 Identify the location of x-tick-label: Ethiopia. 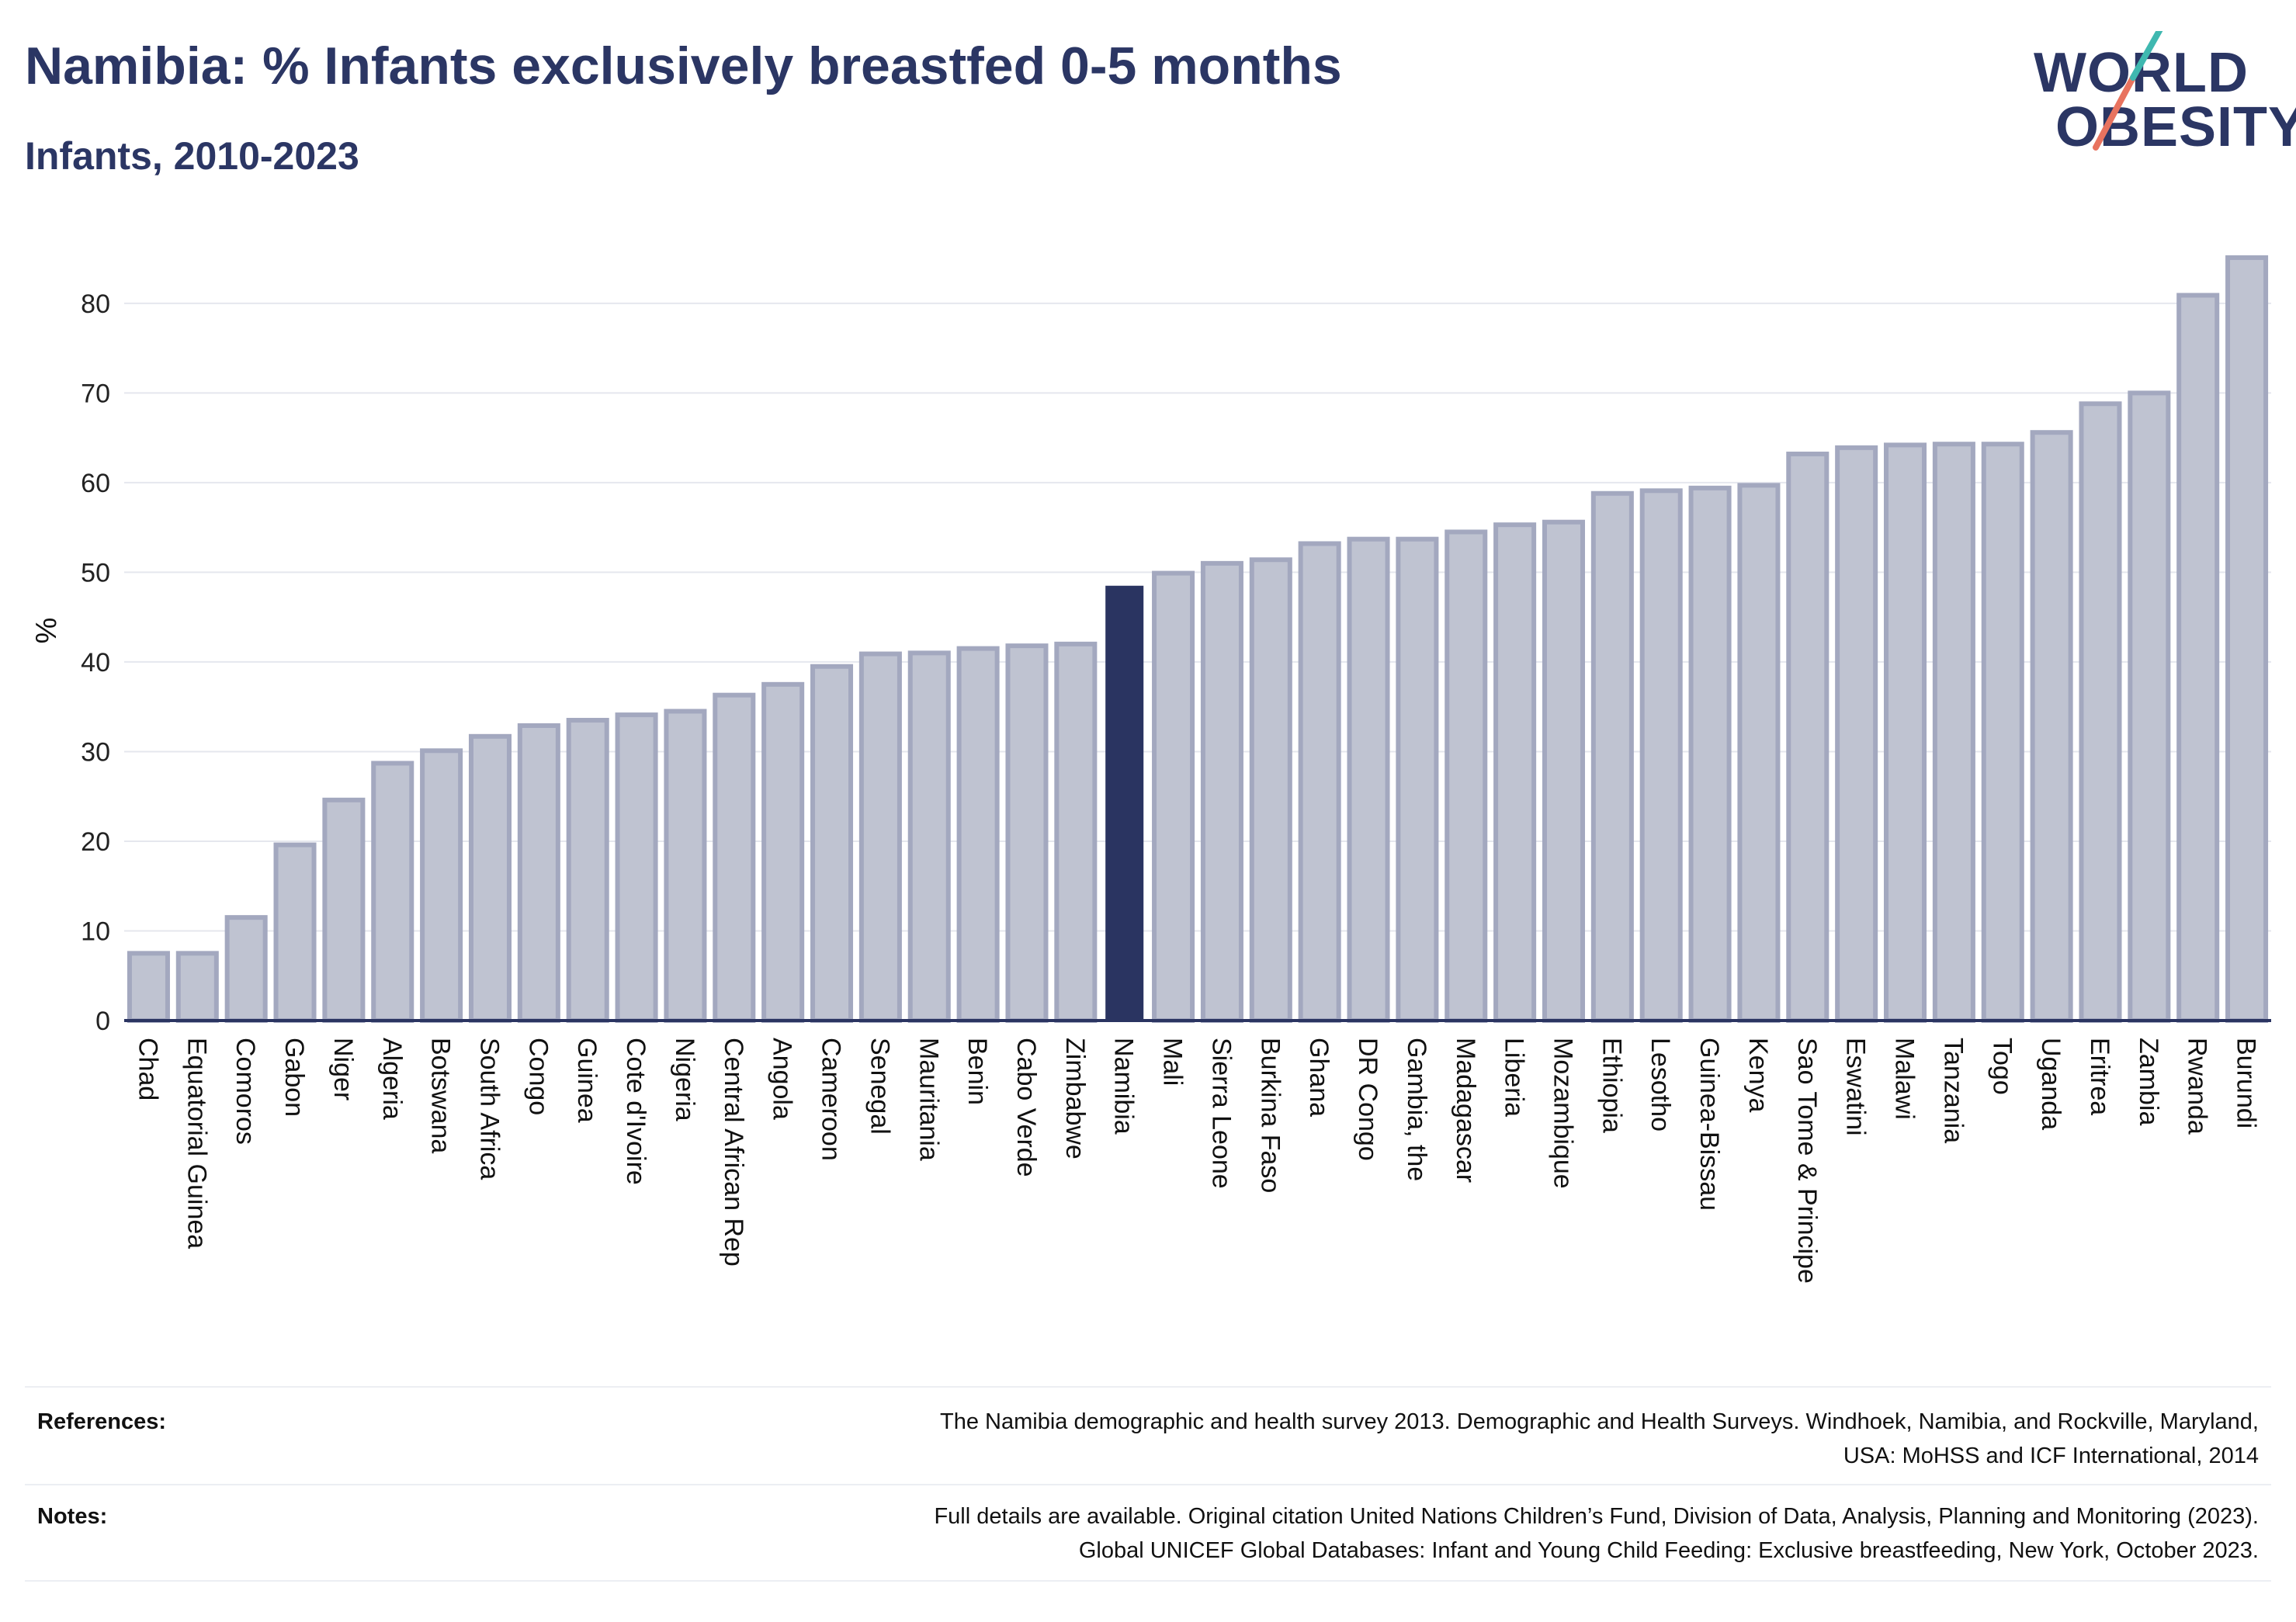
(1611, 1085).